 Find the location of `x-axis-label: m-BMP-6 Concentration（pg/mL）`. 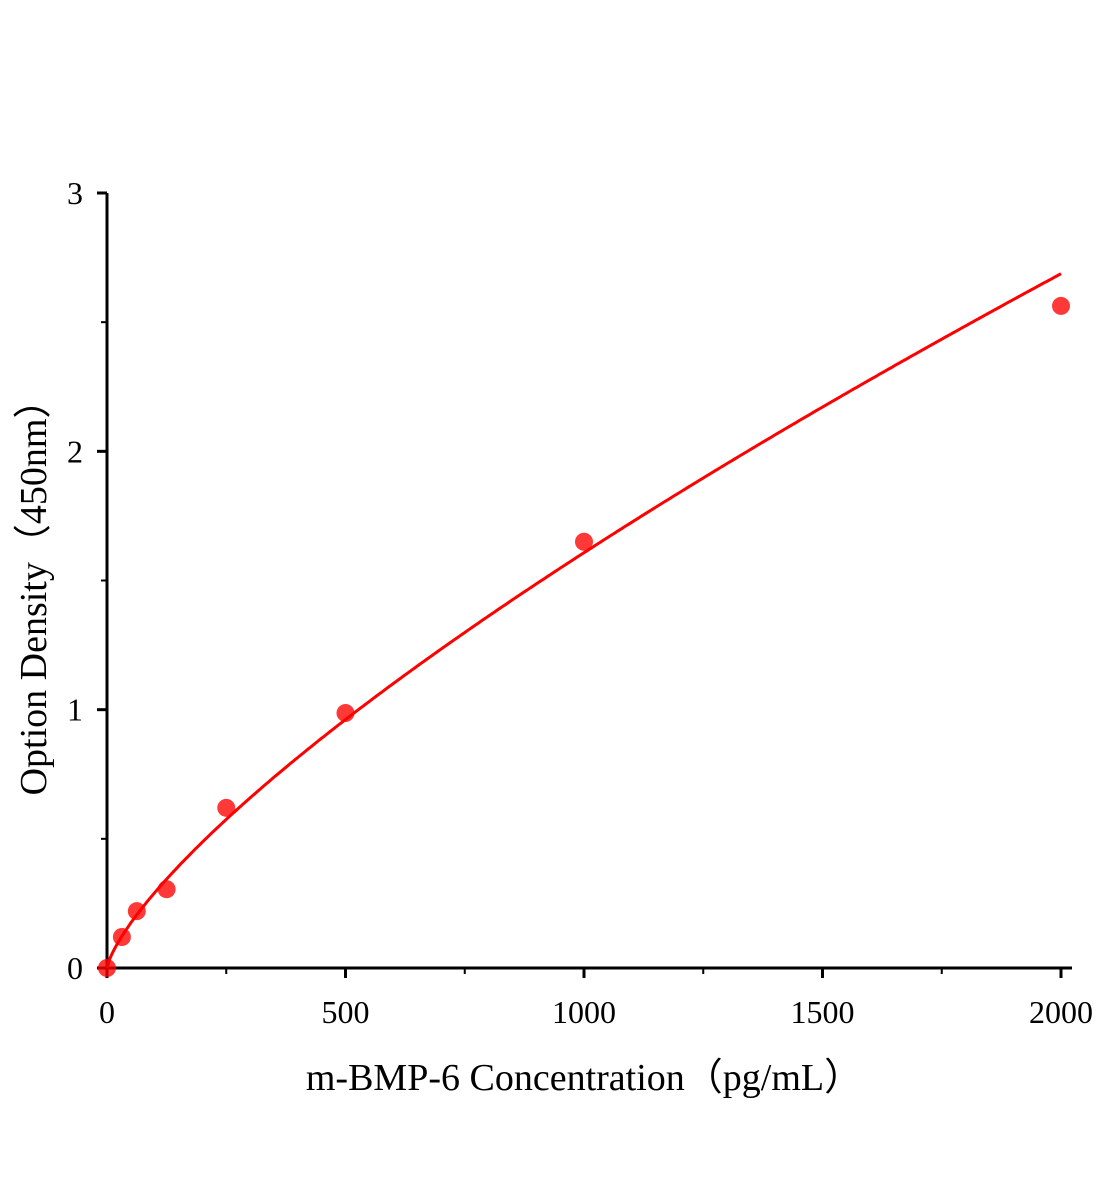

x-axis-label: m-BMP-6 Concentration（pg/mL） is located at coordinates (584, 1078).